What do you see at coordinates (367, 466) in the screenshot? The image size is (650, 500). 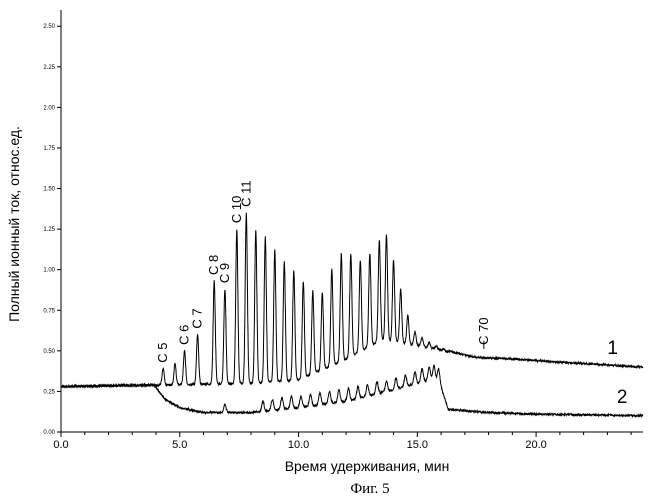 I see `x-axis-label: Время удерживания, мин` at bounding box center [367, 466].